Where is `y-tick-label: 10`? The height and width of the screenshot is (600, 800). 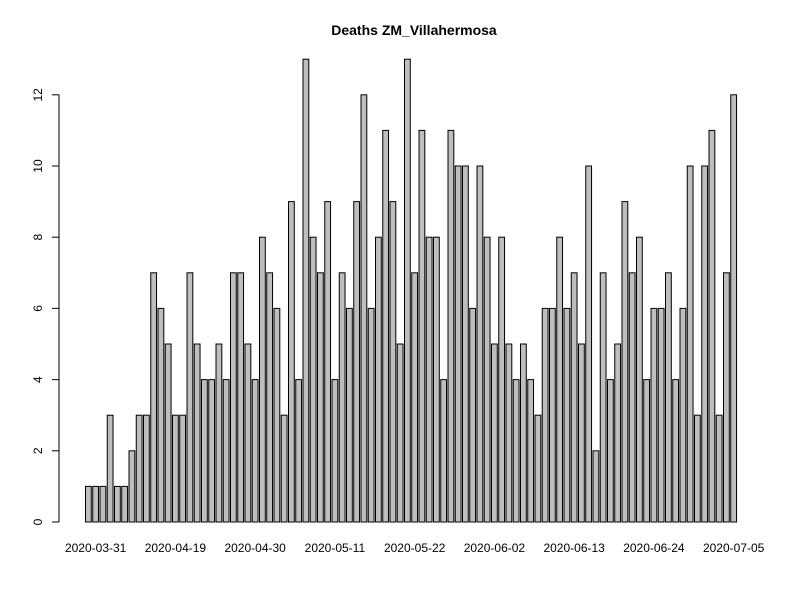 y-tick-label: 10 is located at coordinates (38, 166).